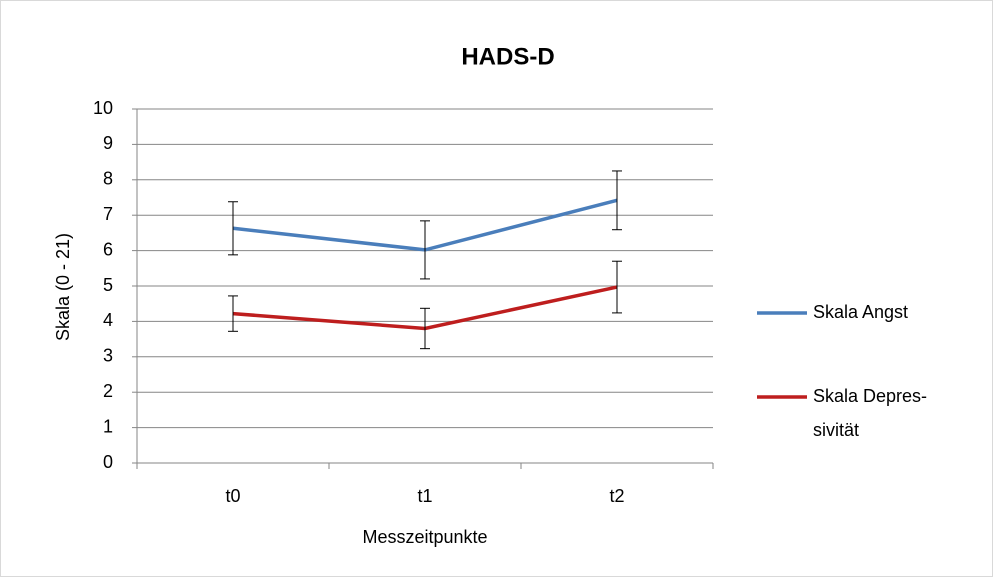 The image size is (994, 578). Describe the element at coordinates (507, 56) in the screenshot. I see `chart-title: HADS-D` at that location.